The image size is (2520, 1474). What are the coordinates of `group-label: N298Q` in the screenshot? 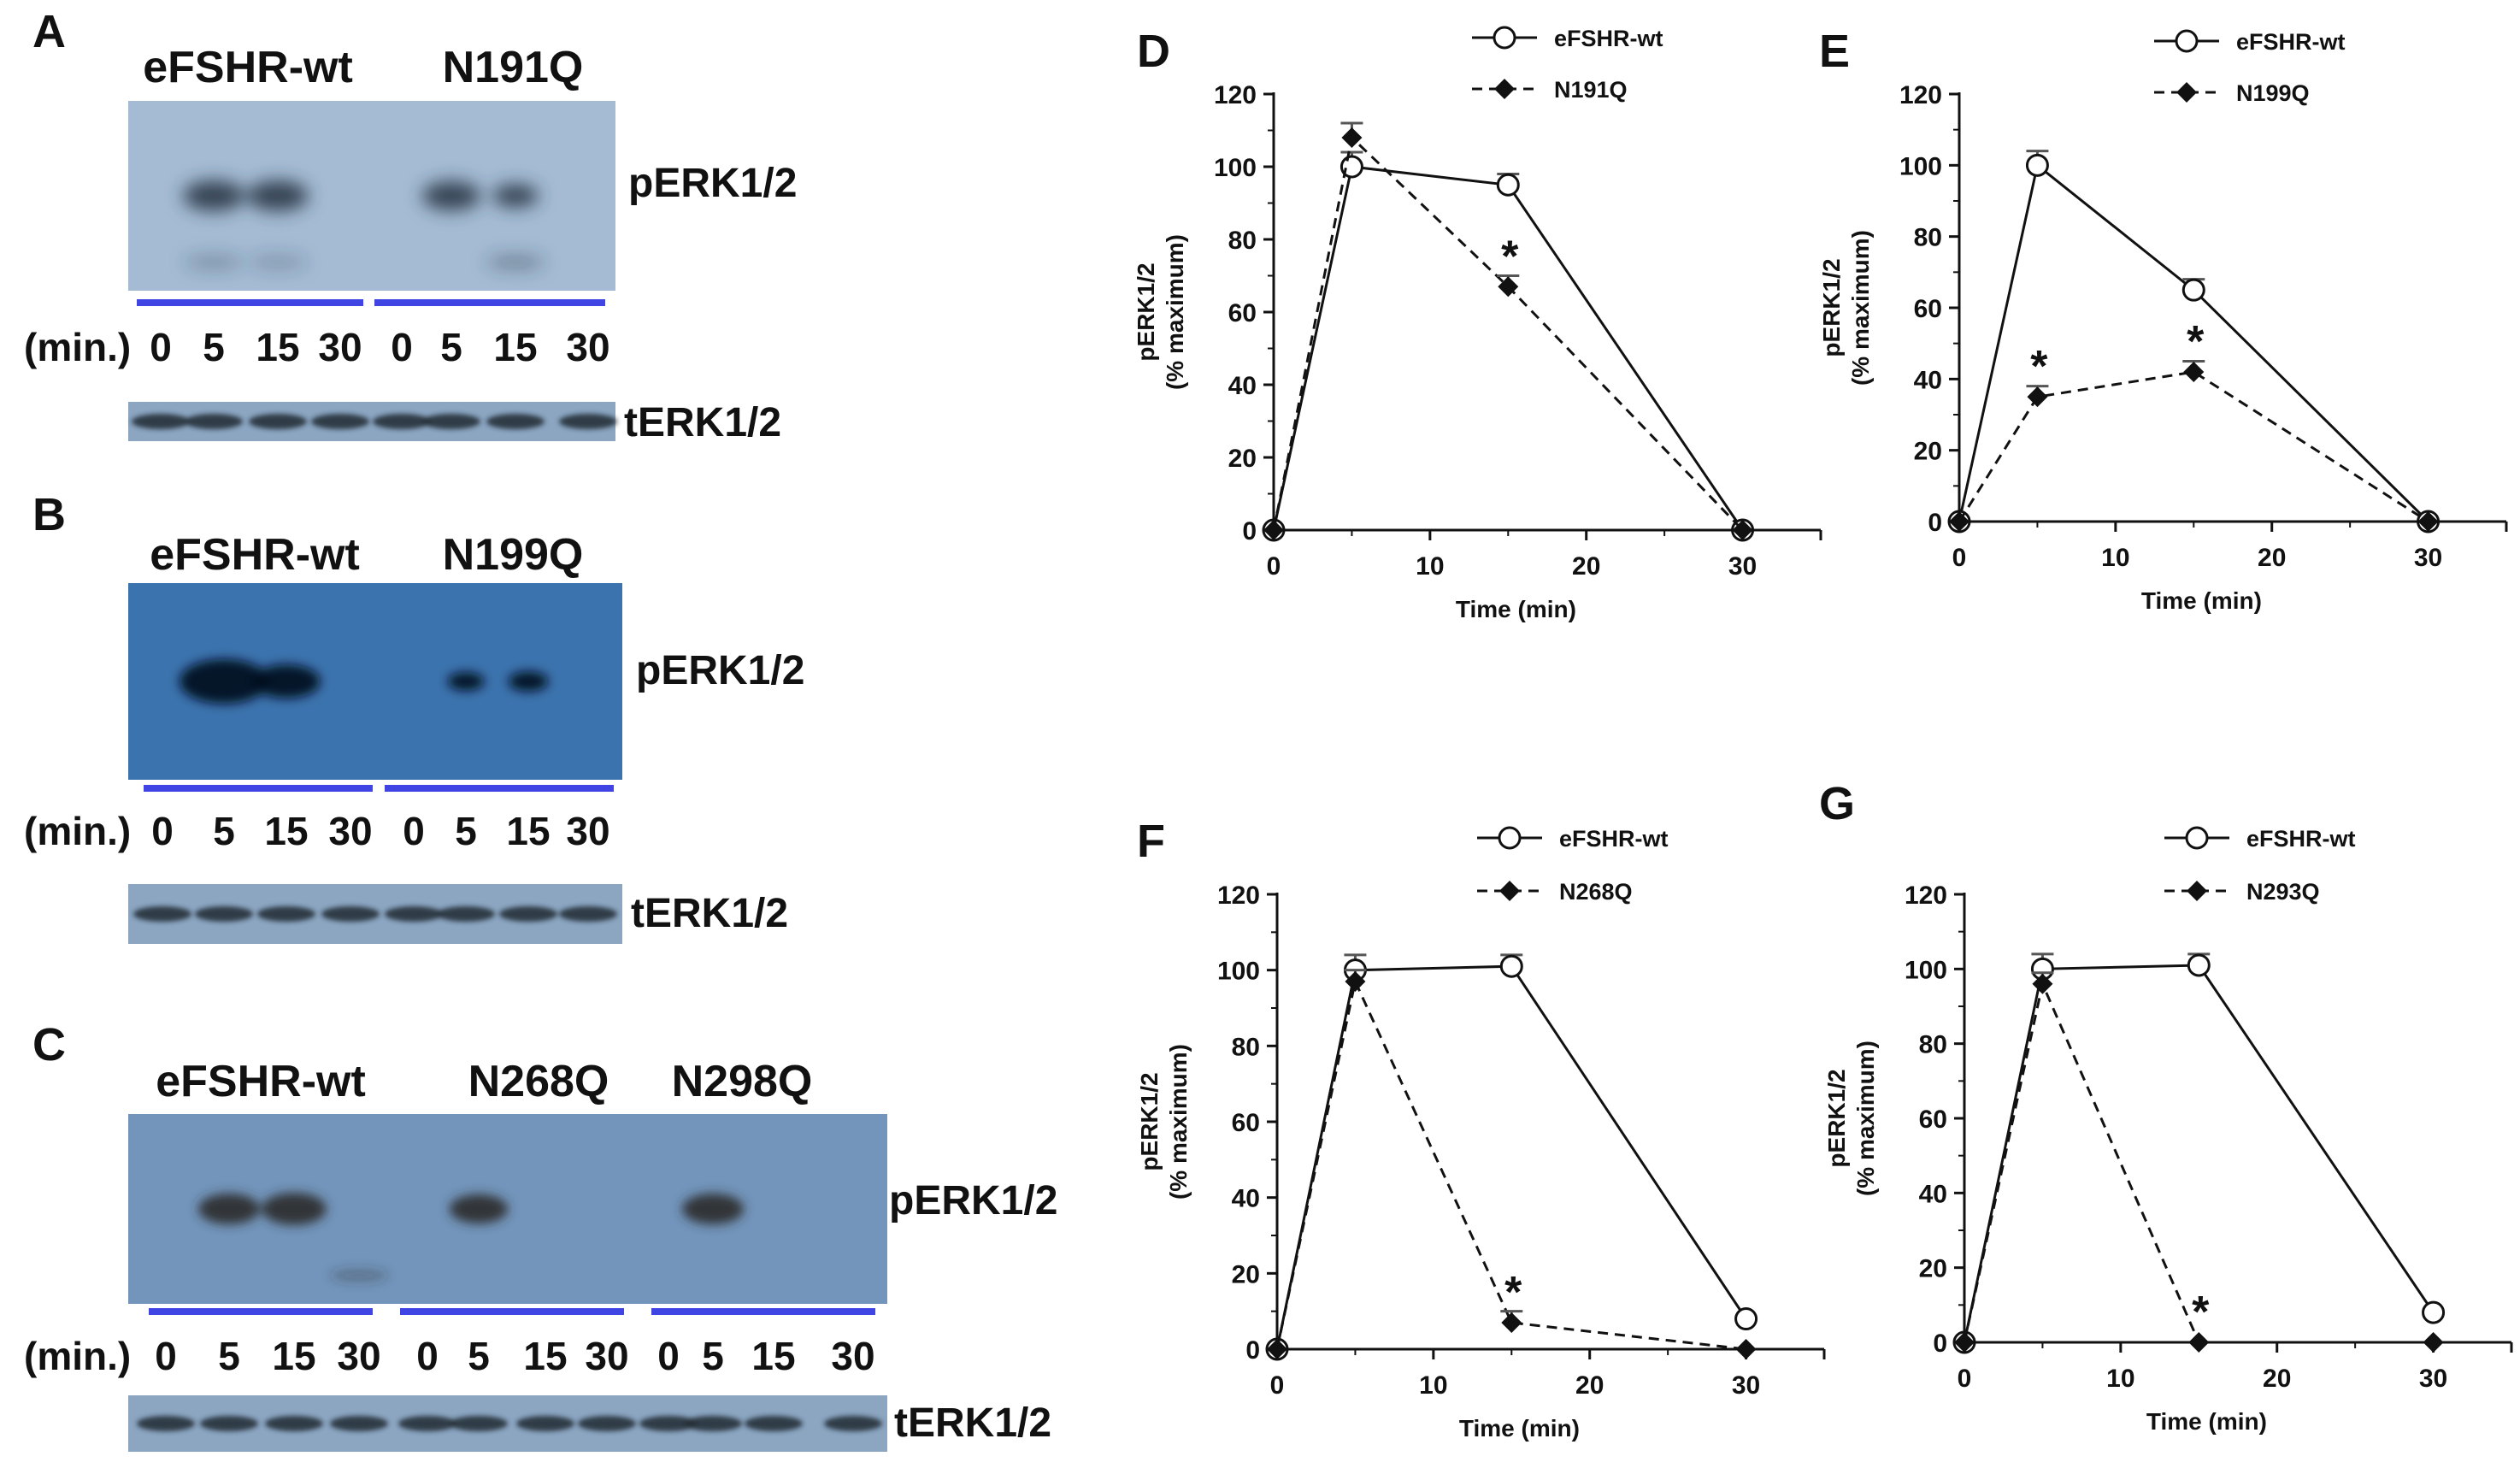 It's located at (742, 1081).